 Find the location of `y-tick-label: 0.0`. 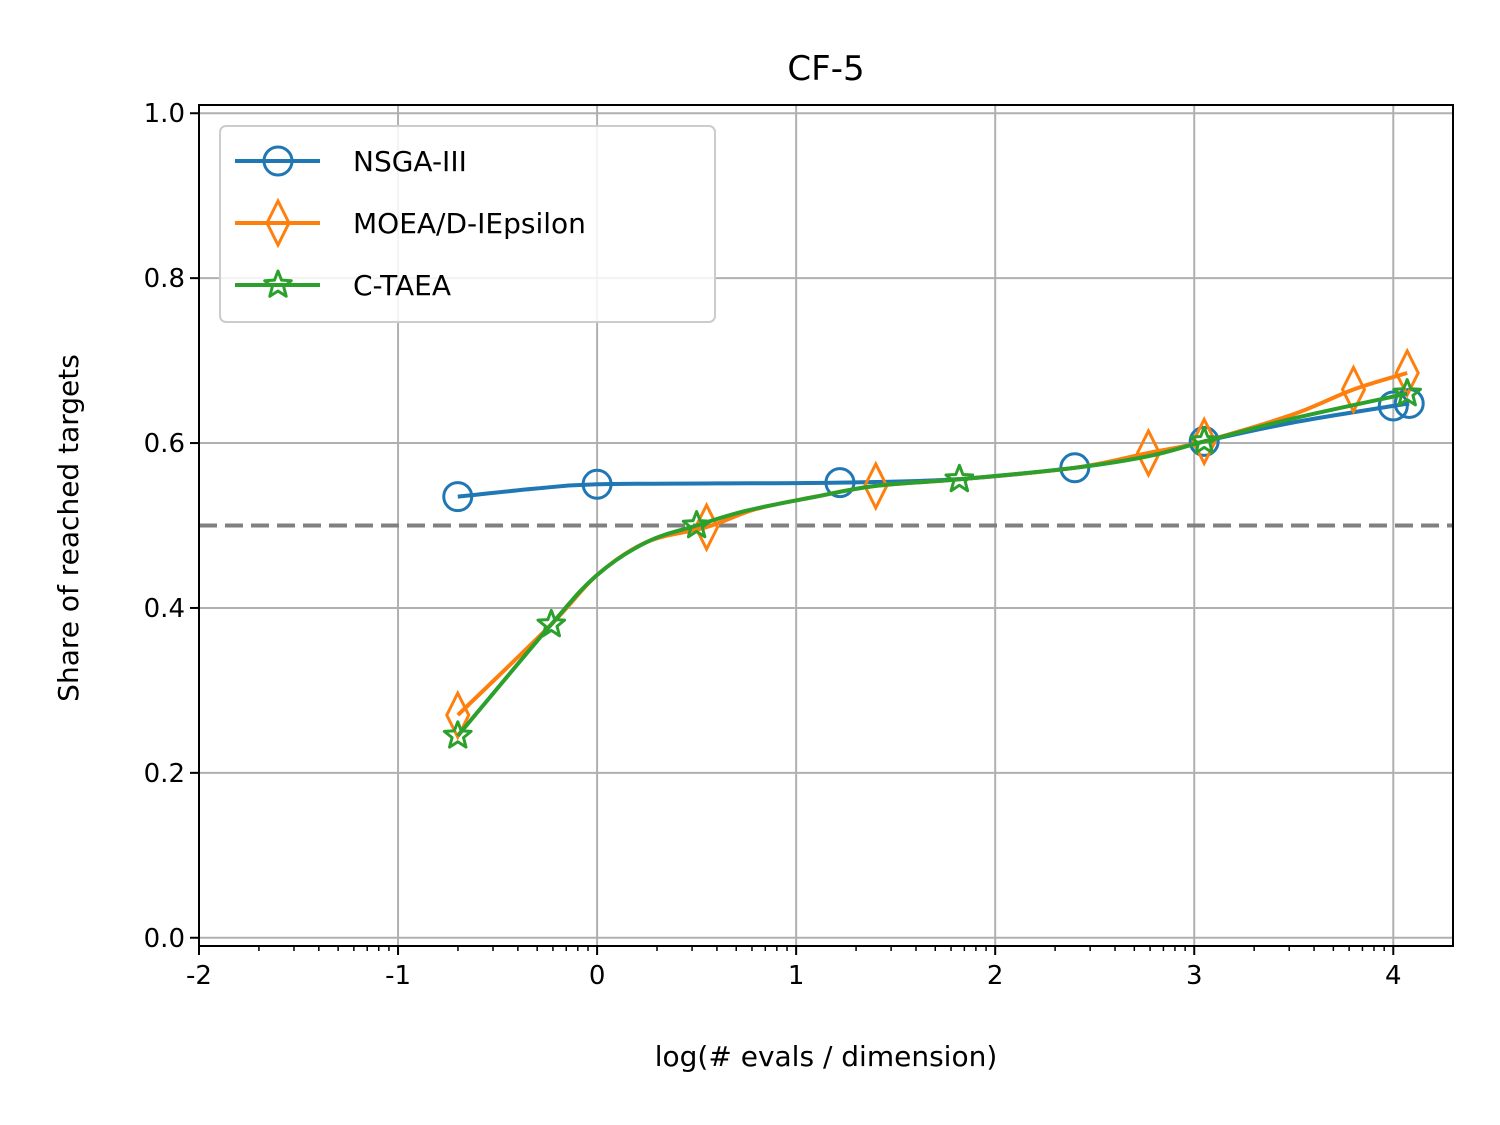

y-tick-label: 0.0 is located at coordinates (164, 939).